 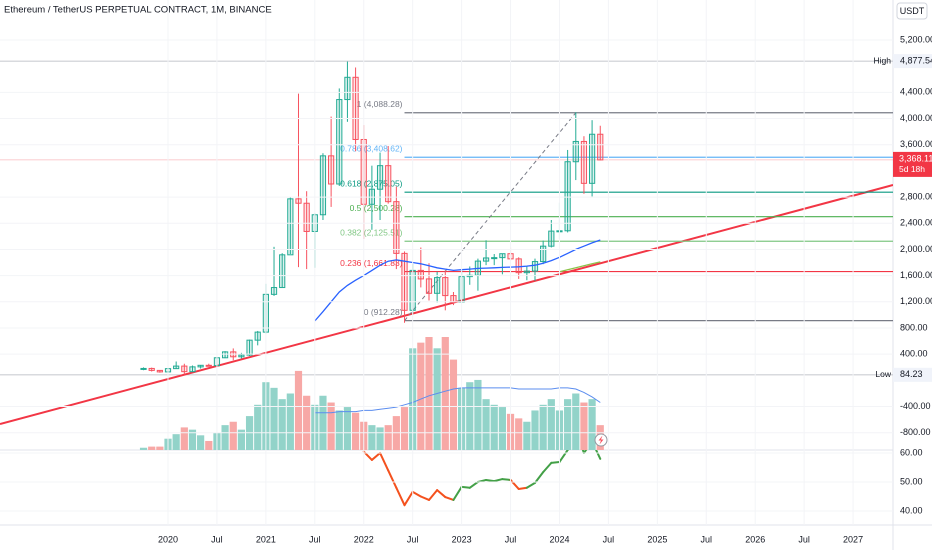 I want to click on y-tick-label: 2,400.00, so click(x=916, y=223).